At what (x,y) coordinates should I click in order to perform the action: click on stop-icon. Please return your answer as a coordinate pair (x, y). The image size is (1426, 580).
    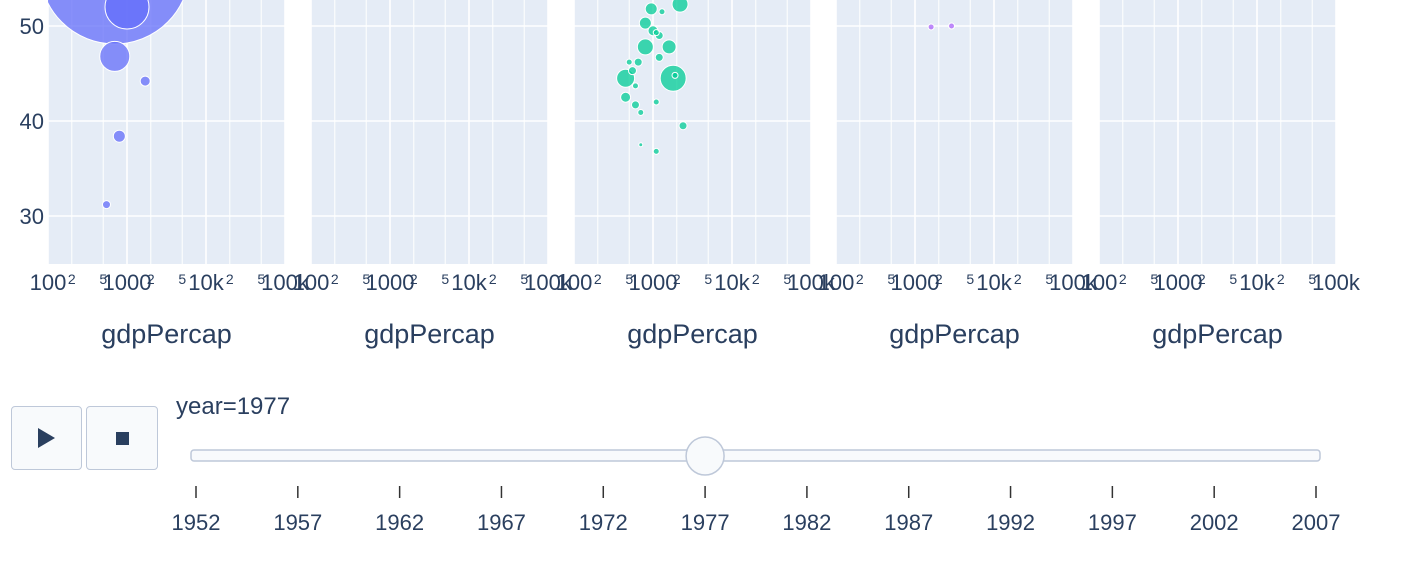
    Looking at the image, I should click on (122, 438).